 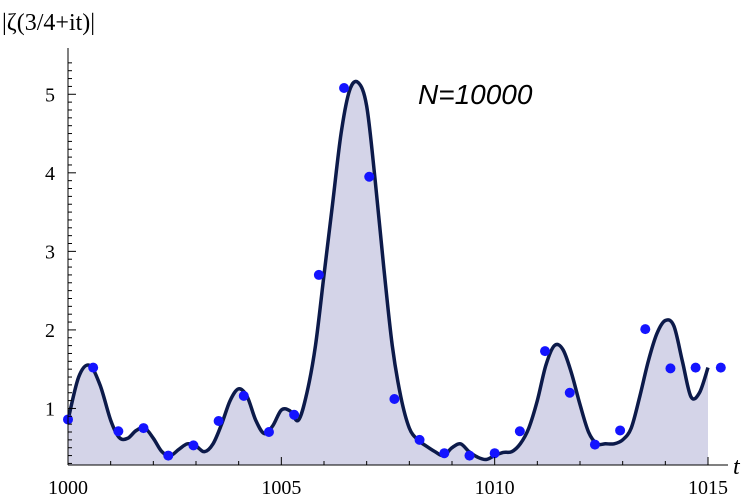 What do you see at coordinates (495, 488) in the screenshot?
I see `x-tick-label: 1010` at bounding box center [495, 488].